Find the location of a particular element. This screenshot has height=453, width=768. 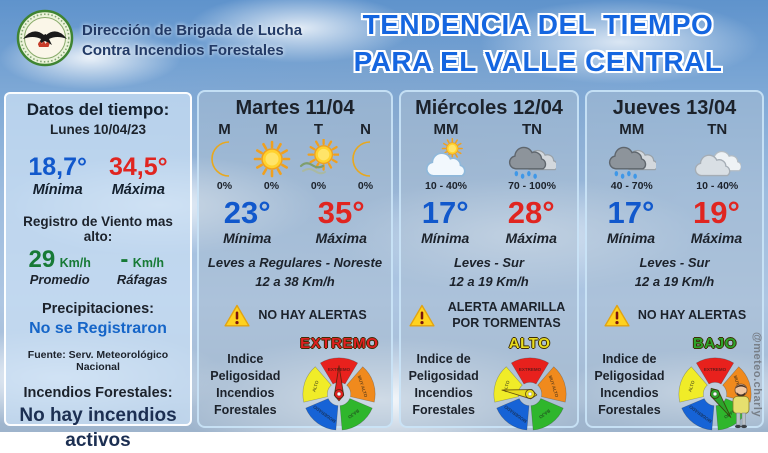

precip-heading: Precipitaciones: is located at coordinates (97, 309).